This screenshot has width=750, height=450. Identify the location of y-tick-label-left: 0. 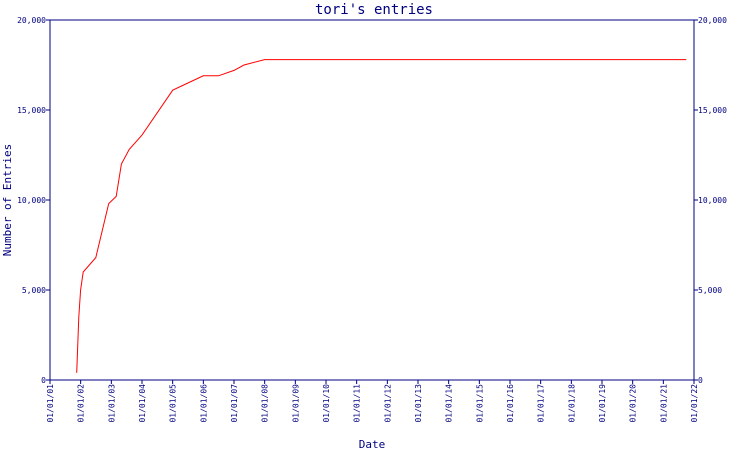
(43, 380).